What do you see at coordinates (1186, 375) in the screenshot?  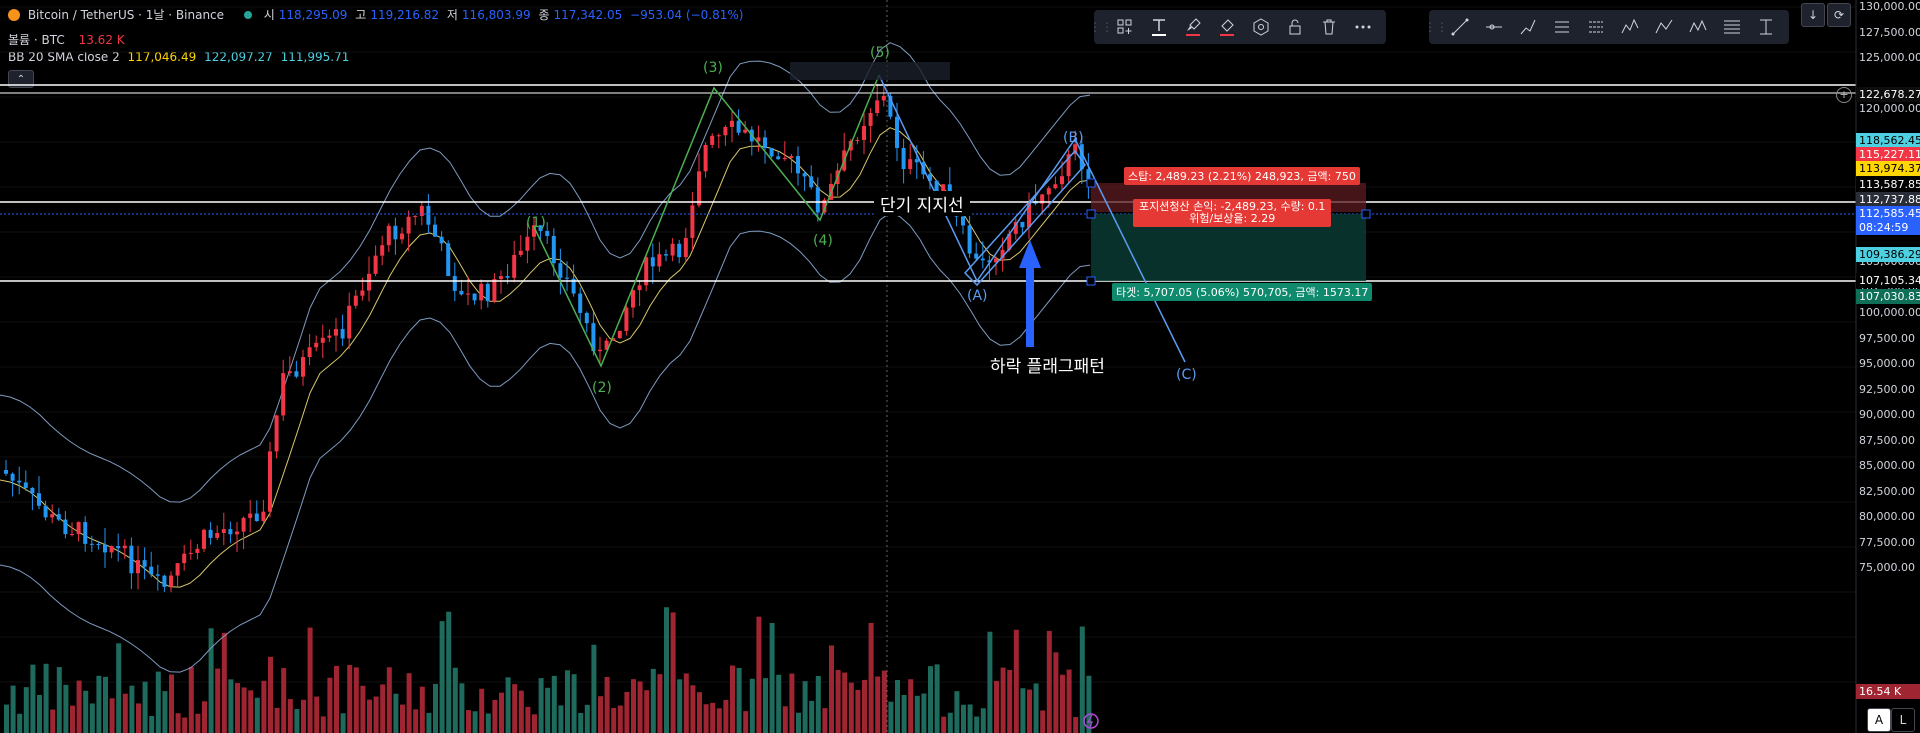 I see `wave-label-c: (C)` at bounding box center [1186, 375].